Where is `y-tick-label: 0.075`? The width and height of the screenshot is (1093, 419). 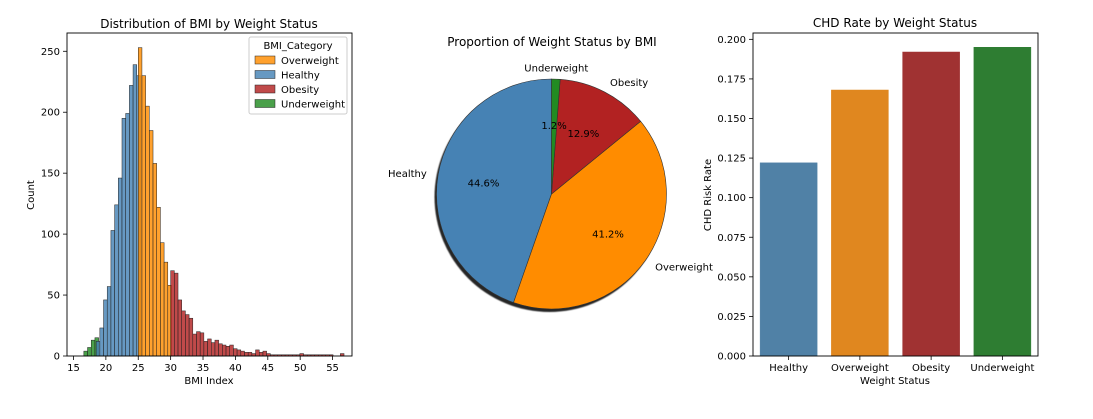 y-tick-label: 0.075 is located at coordinates (731, 238).